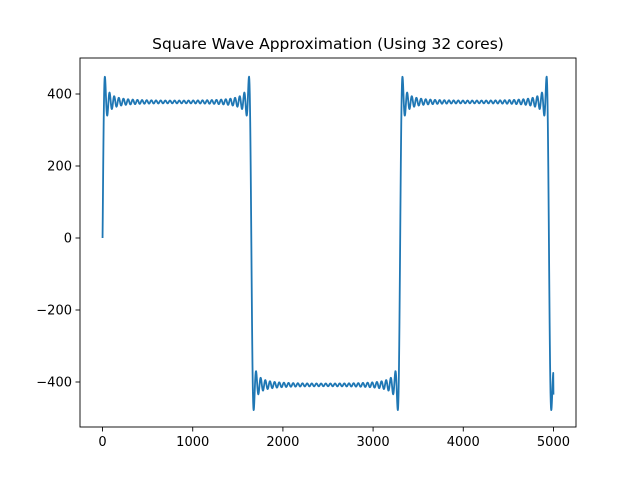 This screenshot has height=480, width=640. I want to click on y-tick-label: 400, so click(59, 95).